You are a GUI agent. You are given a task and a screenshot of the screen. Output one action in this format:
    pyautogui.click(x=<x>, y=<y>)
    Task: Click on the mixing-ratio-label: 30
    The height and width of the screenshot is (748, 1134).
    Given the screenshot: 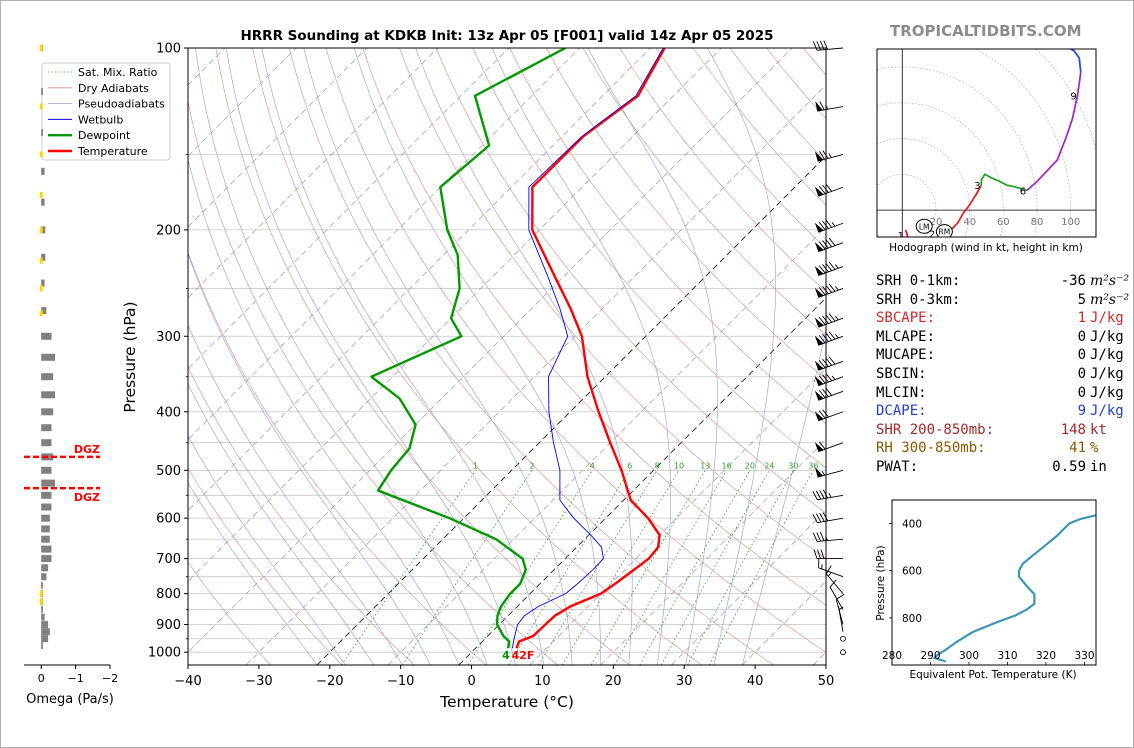 What is the action you would take?
    pyautogui.click(x=793, y=465)
    